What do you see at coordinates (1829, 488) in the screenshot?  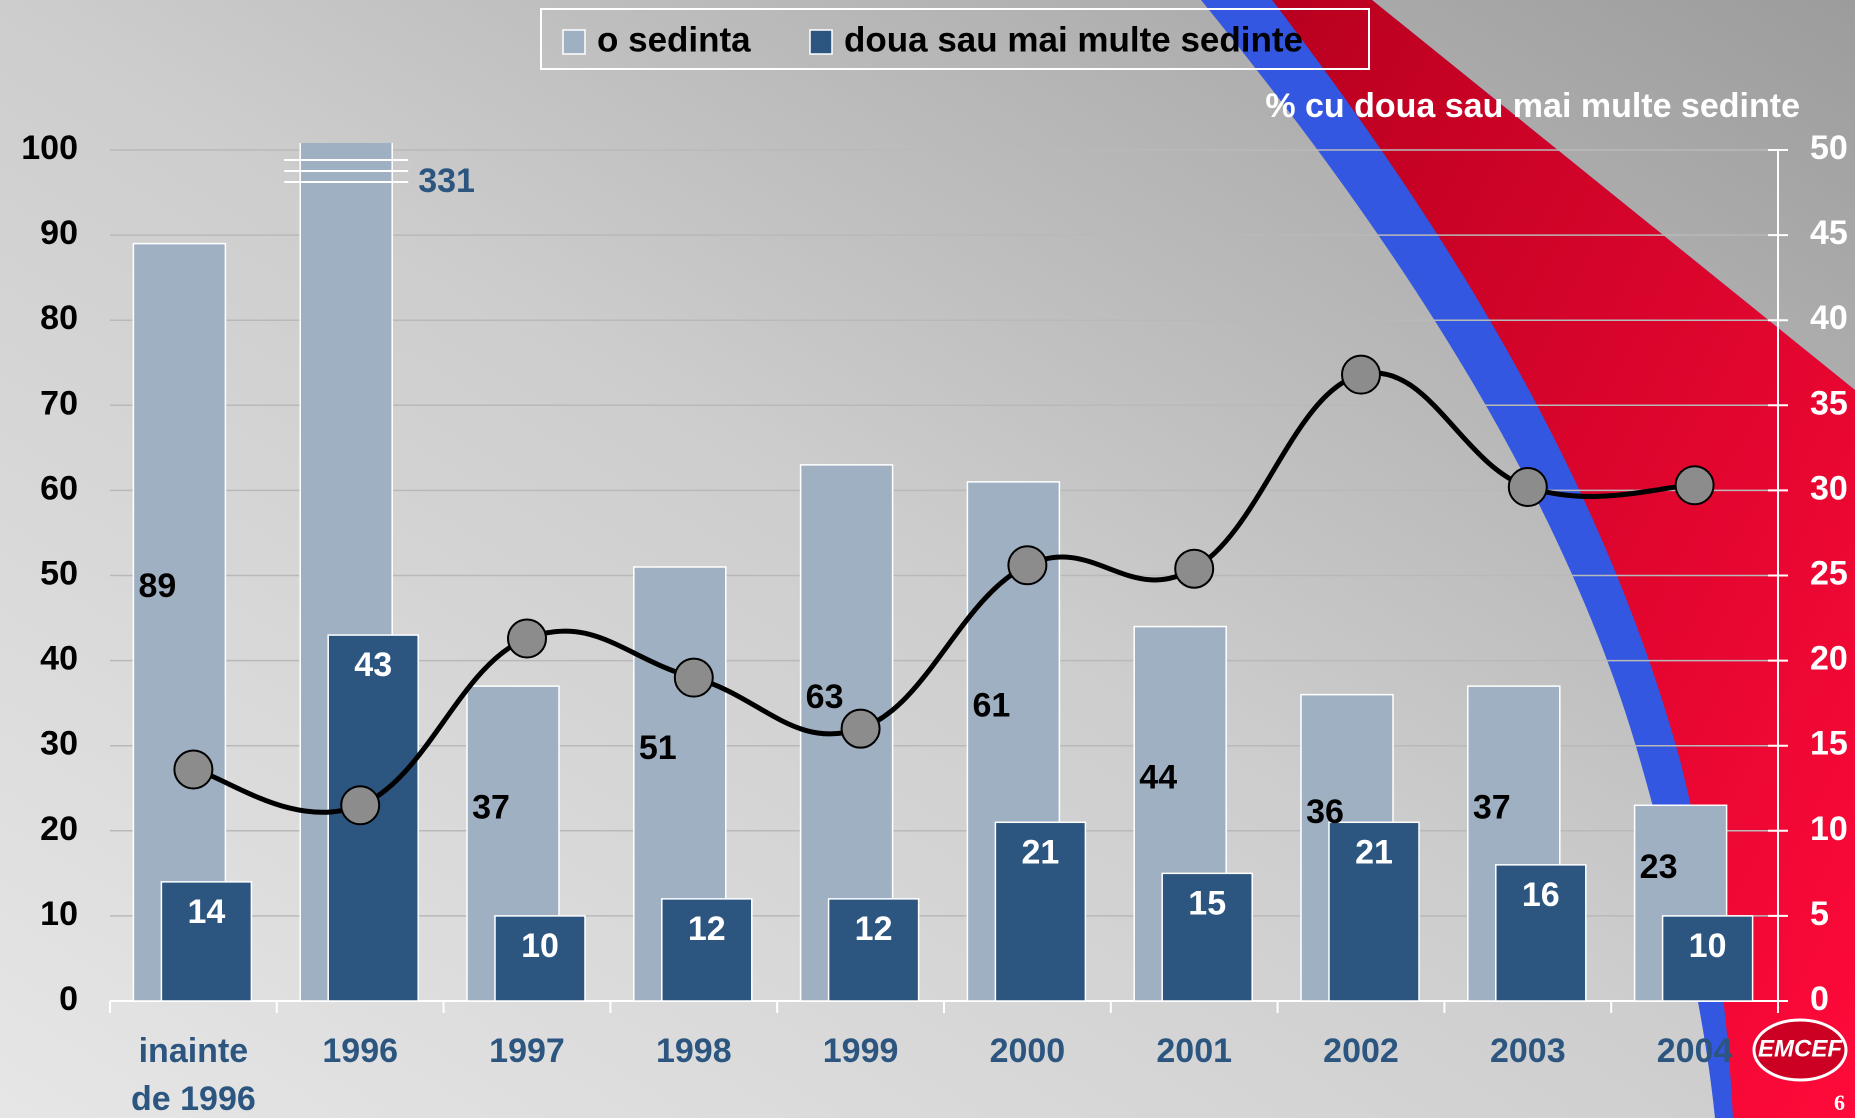 I see `y2-tick-label: 30` at bounding box center [1829, 488].